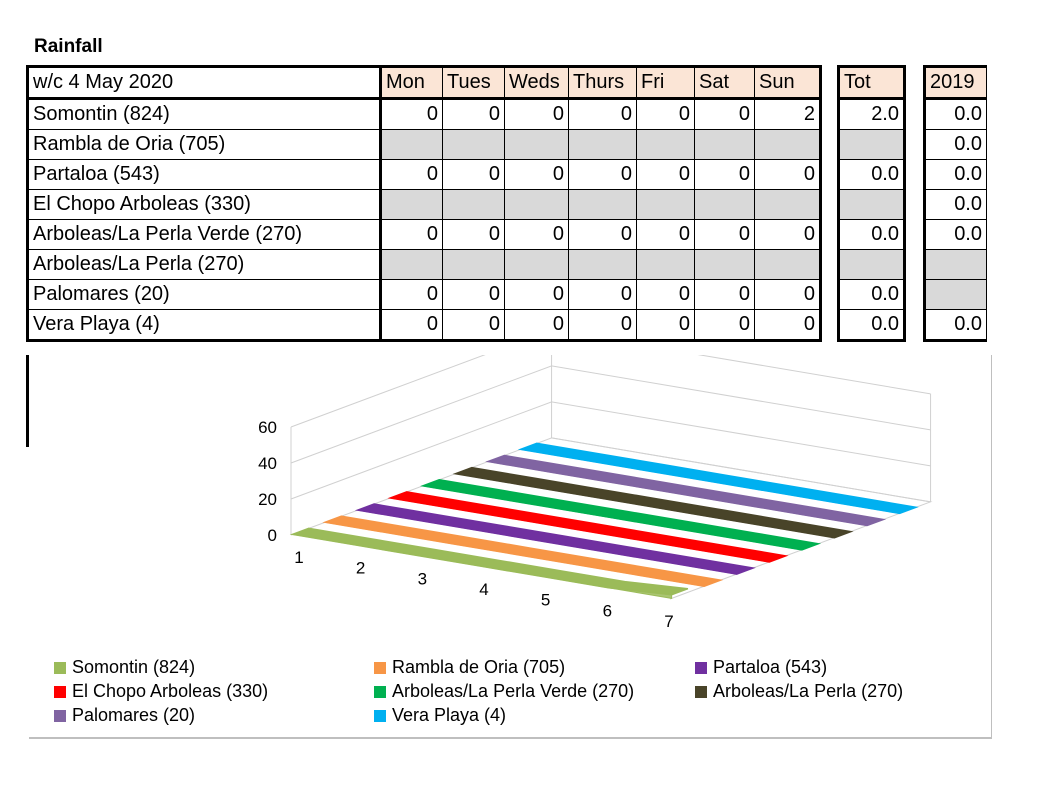  What do you see at coordinates (513, 691) in the screenshot?
I see `legend-label: Arboleas/La Perla Verde (270)` at bounding box center [513, 691].